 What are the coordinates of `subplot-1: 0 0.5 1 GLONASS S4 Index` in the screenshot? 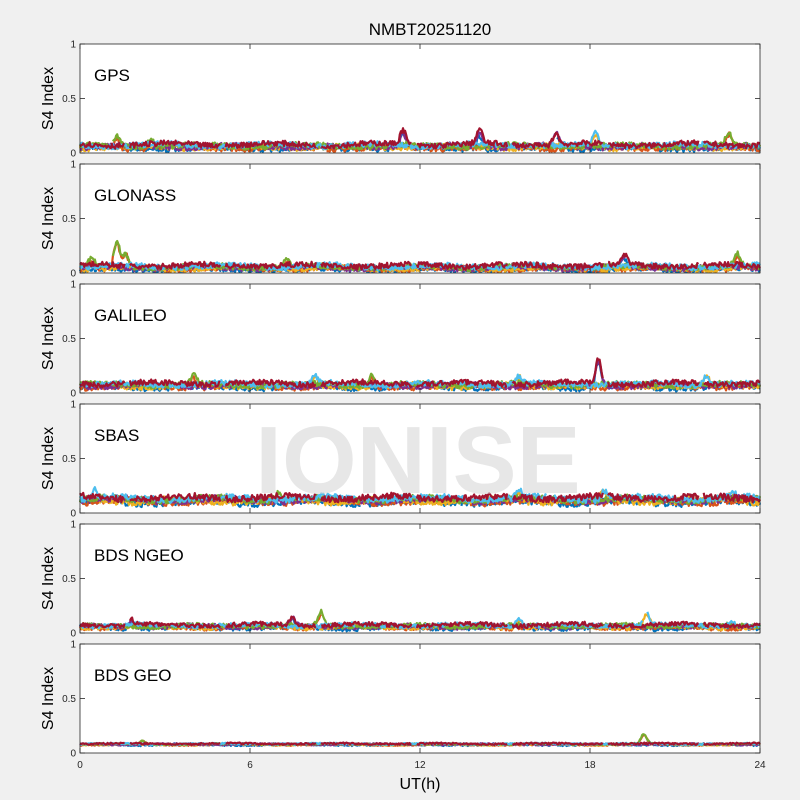 It's located at (400, 220).